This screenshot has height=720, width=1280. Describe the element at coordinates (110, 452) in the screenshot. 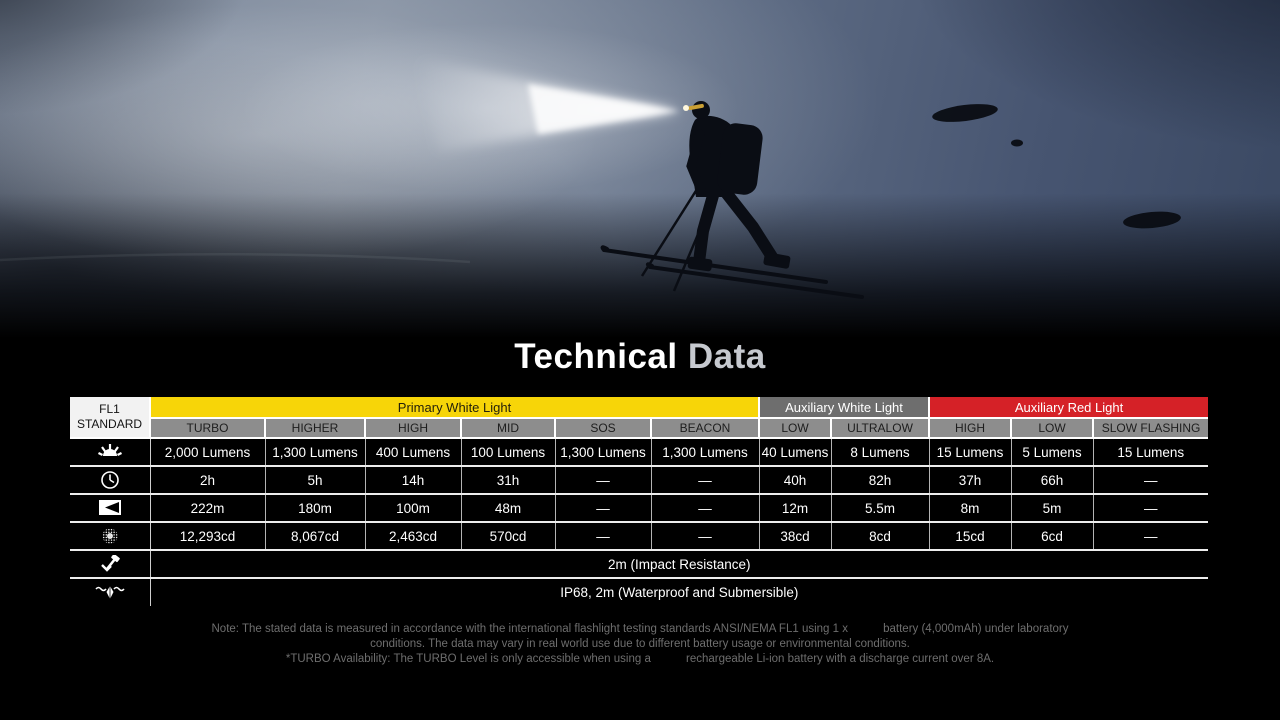

I see `brightness-icon` at that location.